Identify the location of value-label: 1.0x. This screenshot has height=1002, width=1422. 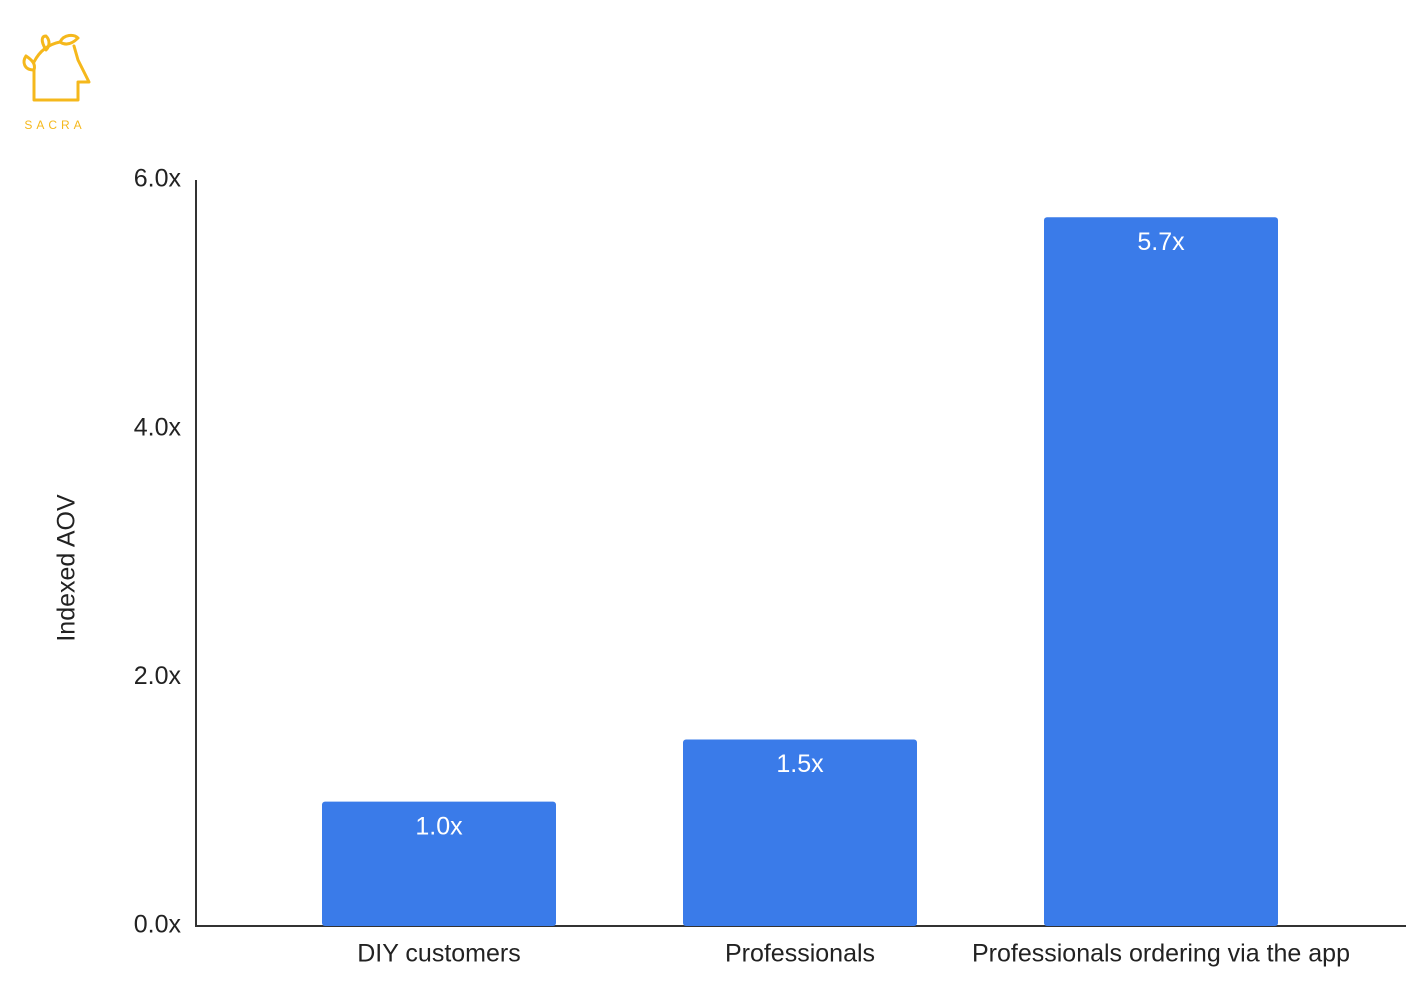
(439, 826).